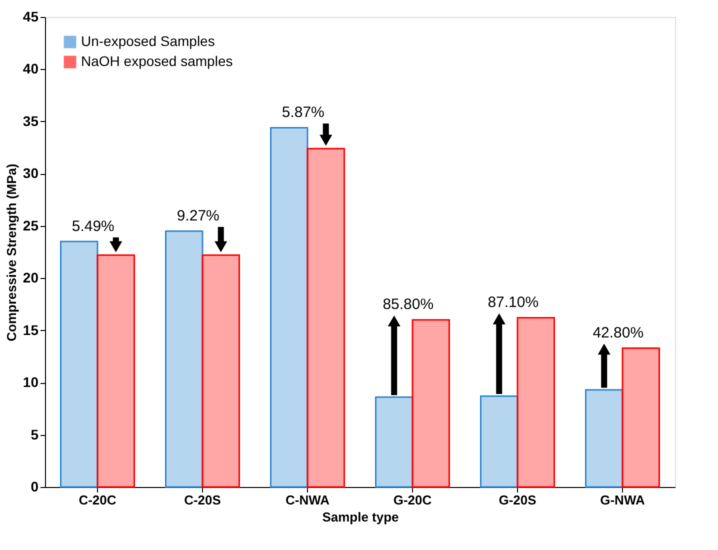 The image size is (718, 550). Describe the element at coordinates (513, 303) in the screenshot. I see `annotation: 87.10%` at that location.